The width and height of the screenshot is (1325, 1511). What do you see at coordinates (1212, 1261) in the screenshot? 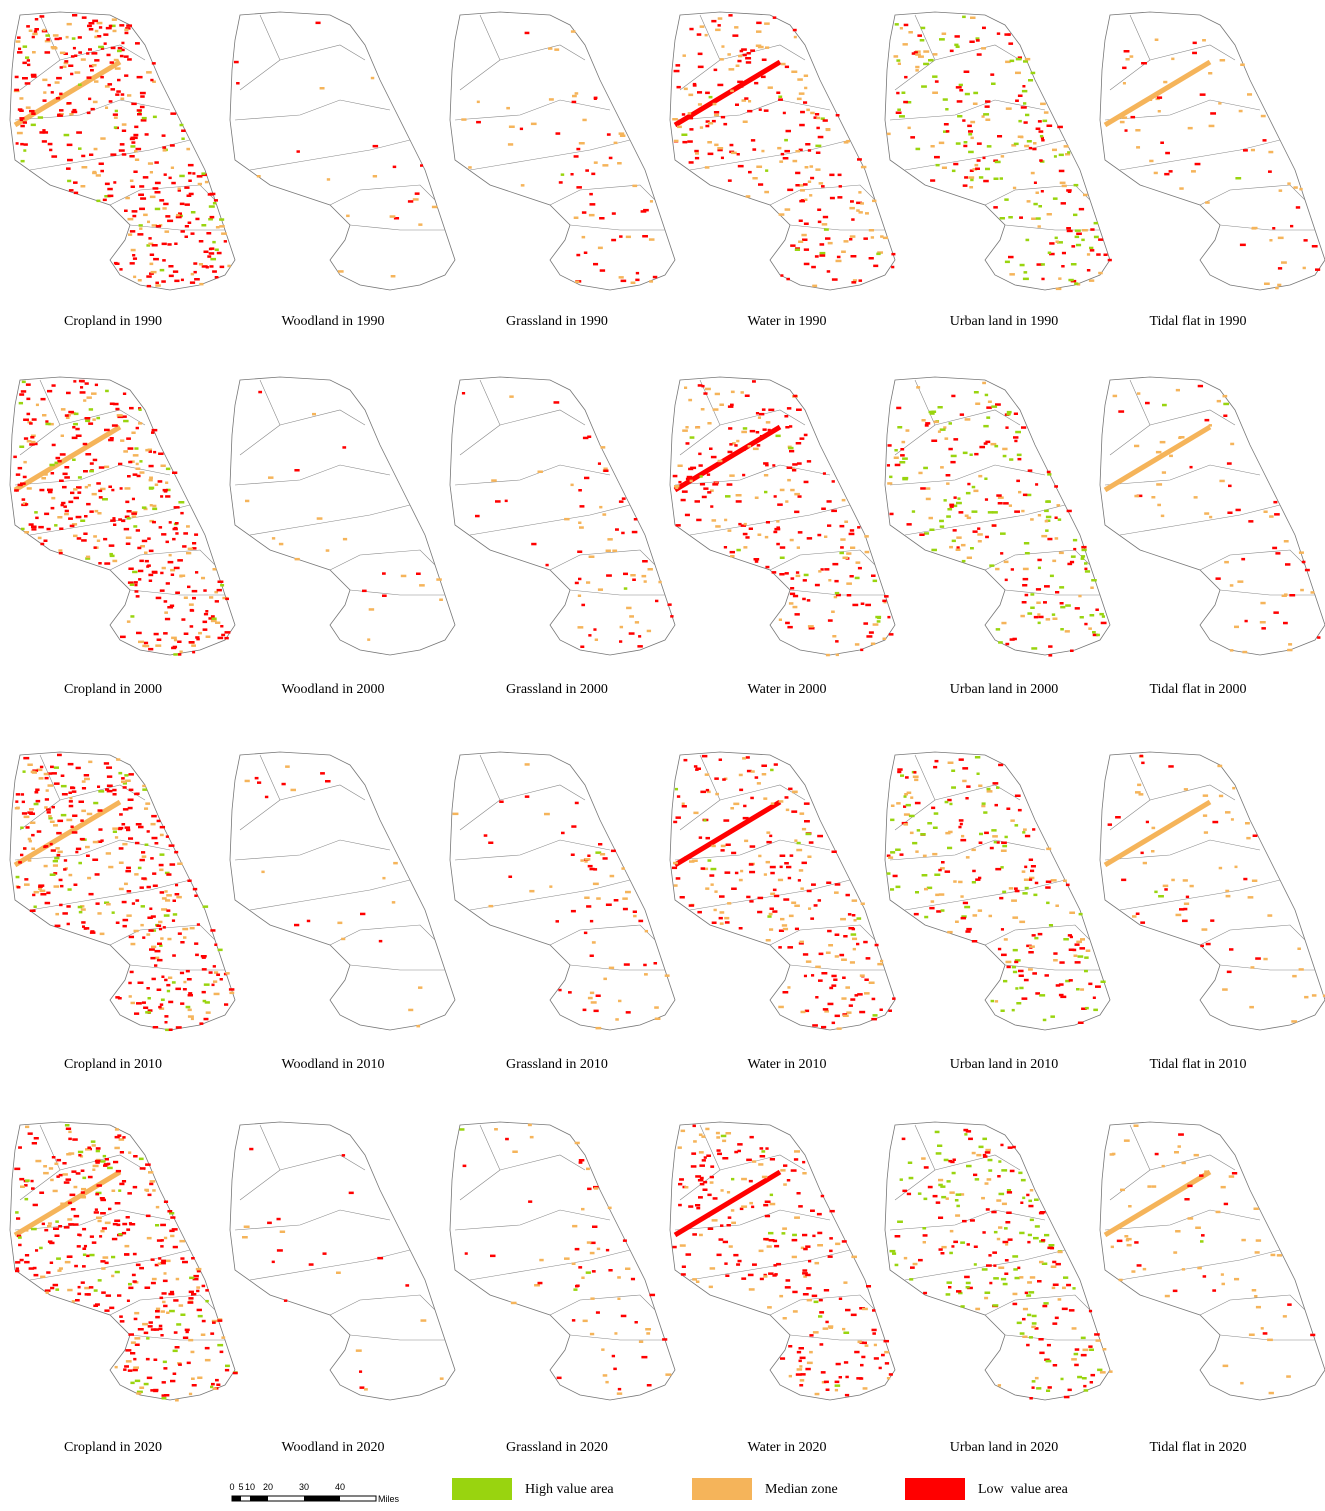
I see `map-panel` at bounding box center [1212, 1261].